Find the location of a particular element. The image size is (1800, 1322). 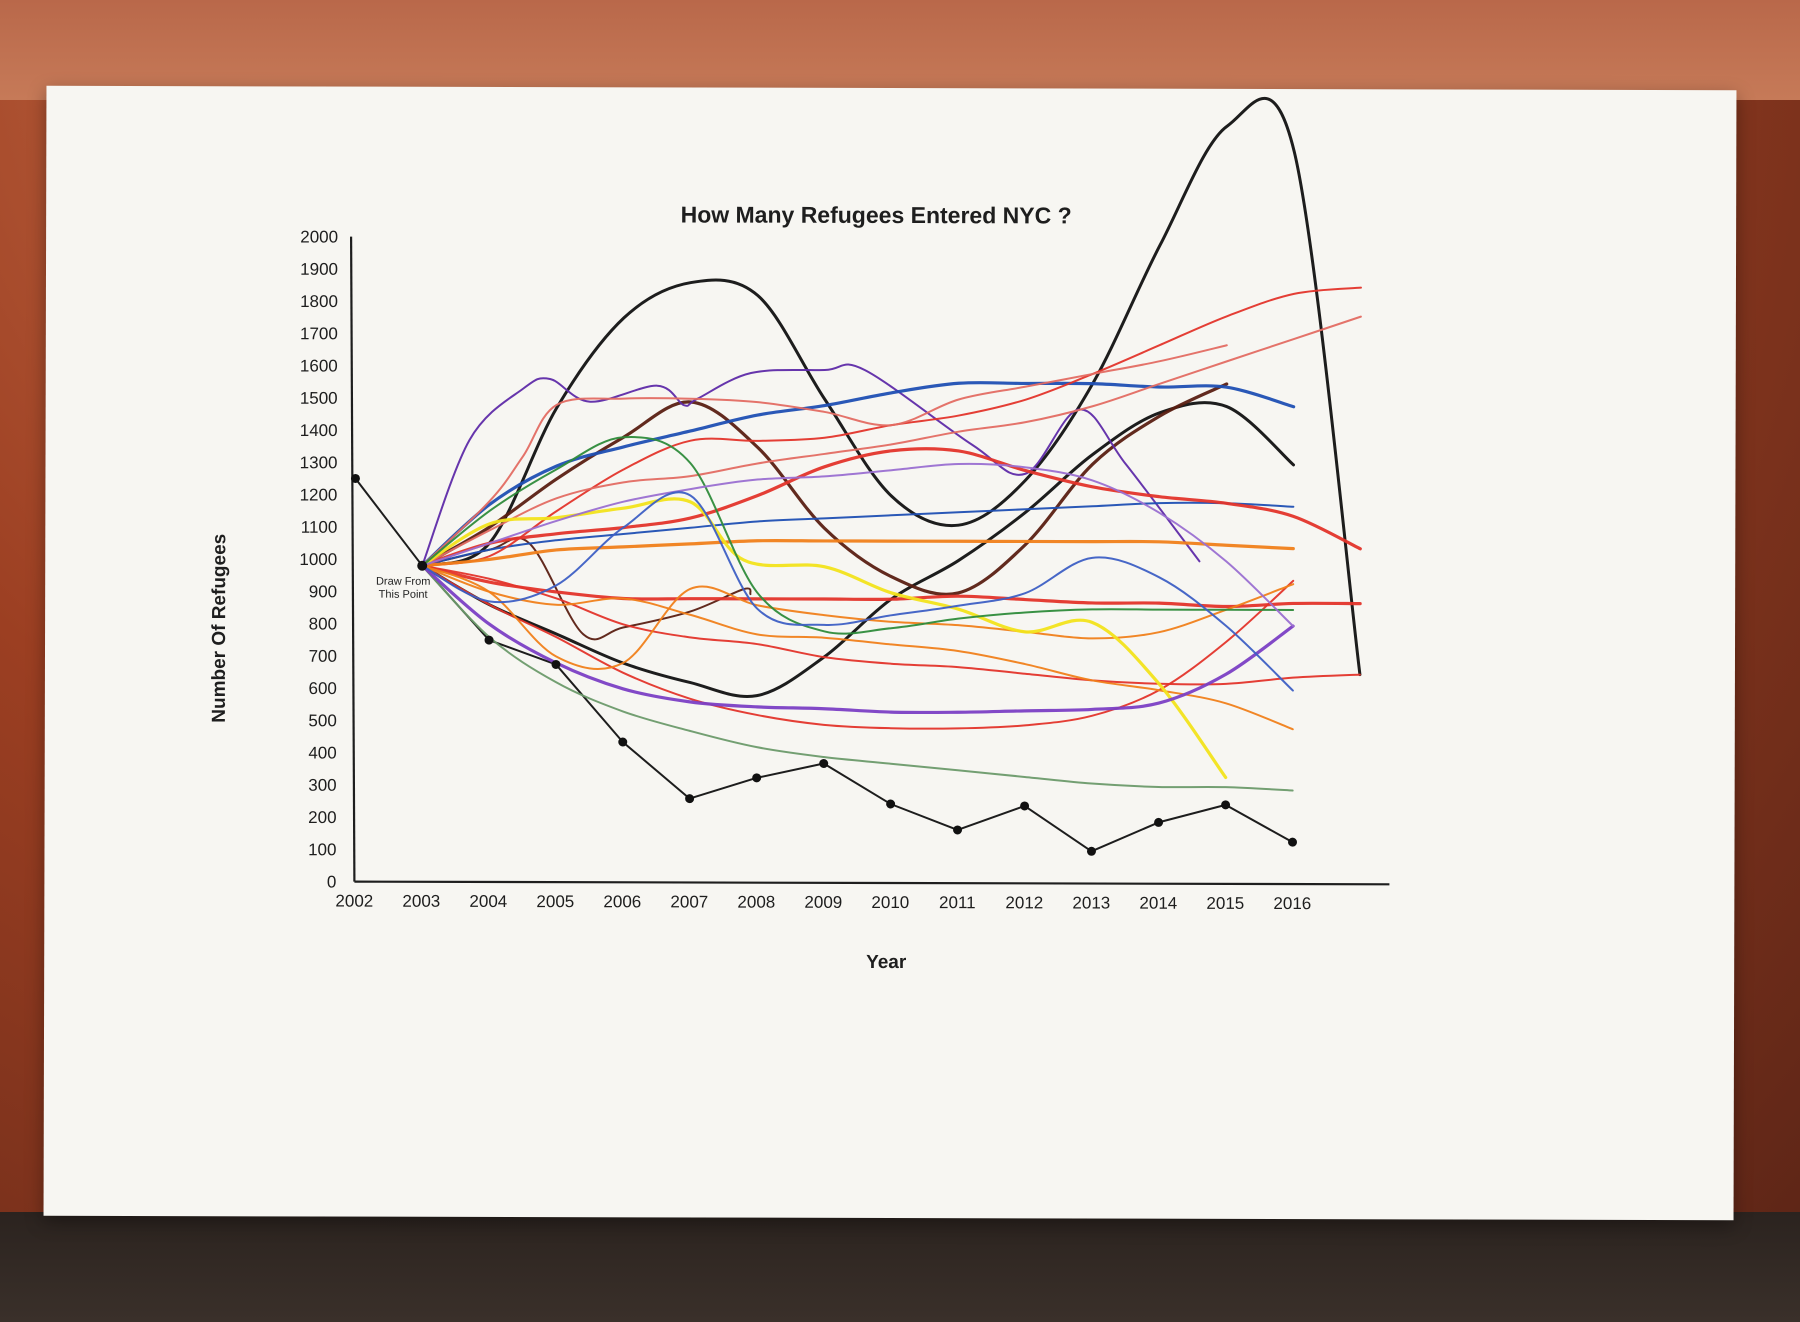

x-tick-label: 2002 is located at coordinates (354, 901).